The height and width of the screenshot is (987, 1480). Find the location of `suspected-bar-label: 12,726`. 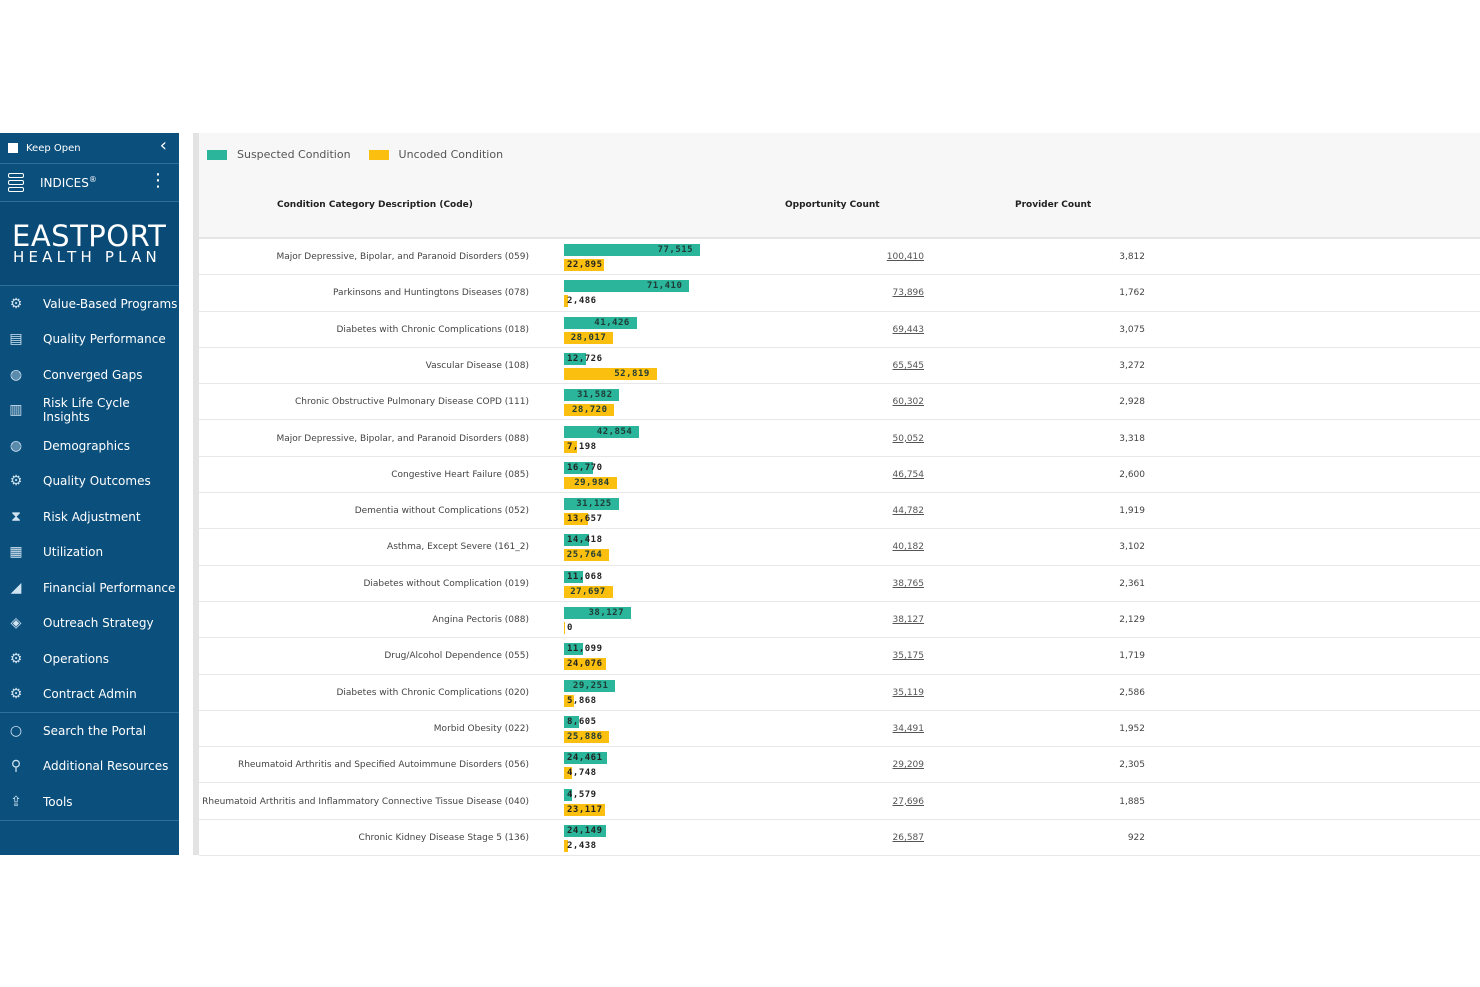

suspected-bar-label: 12,726 is located at coordinates (585, 358).